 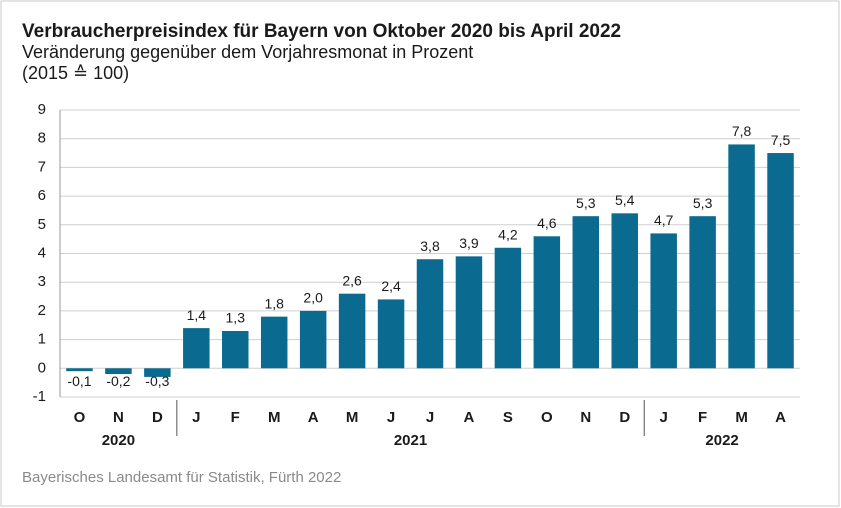 What do you see at coordinates (508, 234) in the screenshot?
I see `value-label: 4,2` at bounding box center [508, 234].